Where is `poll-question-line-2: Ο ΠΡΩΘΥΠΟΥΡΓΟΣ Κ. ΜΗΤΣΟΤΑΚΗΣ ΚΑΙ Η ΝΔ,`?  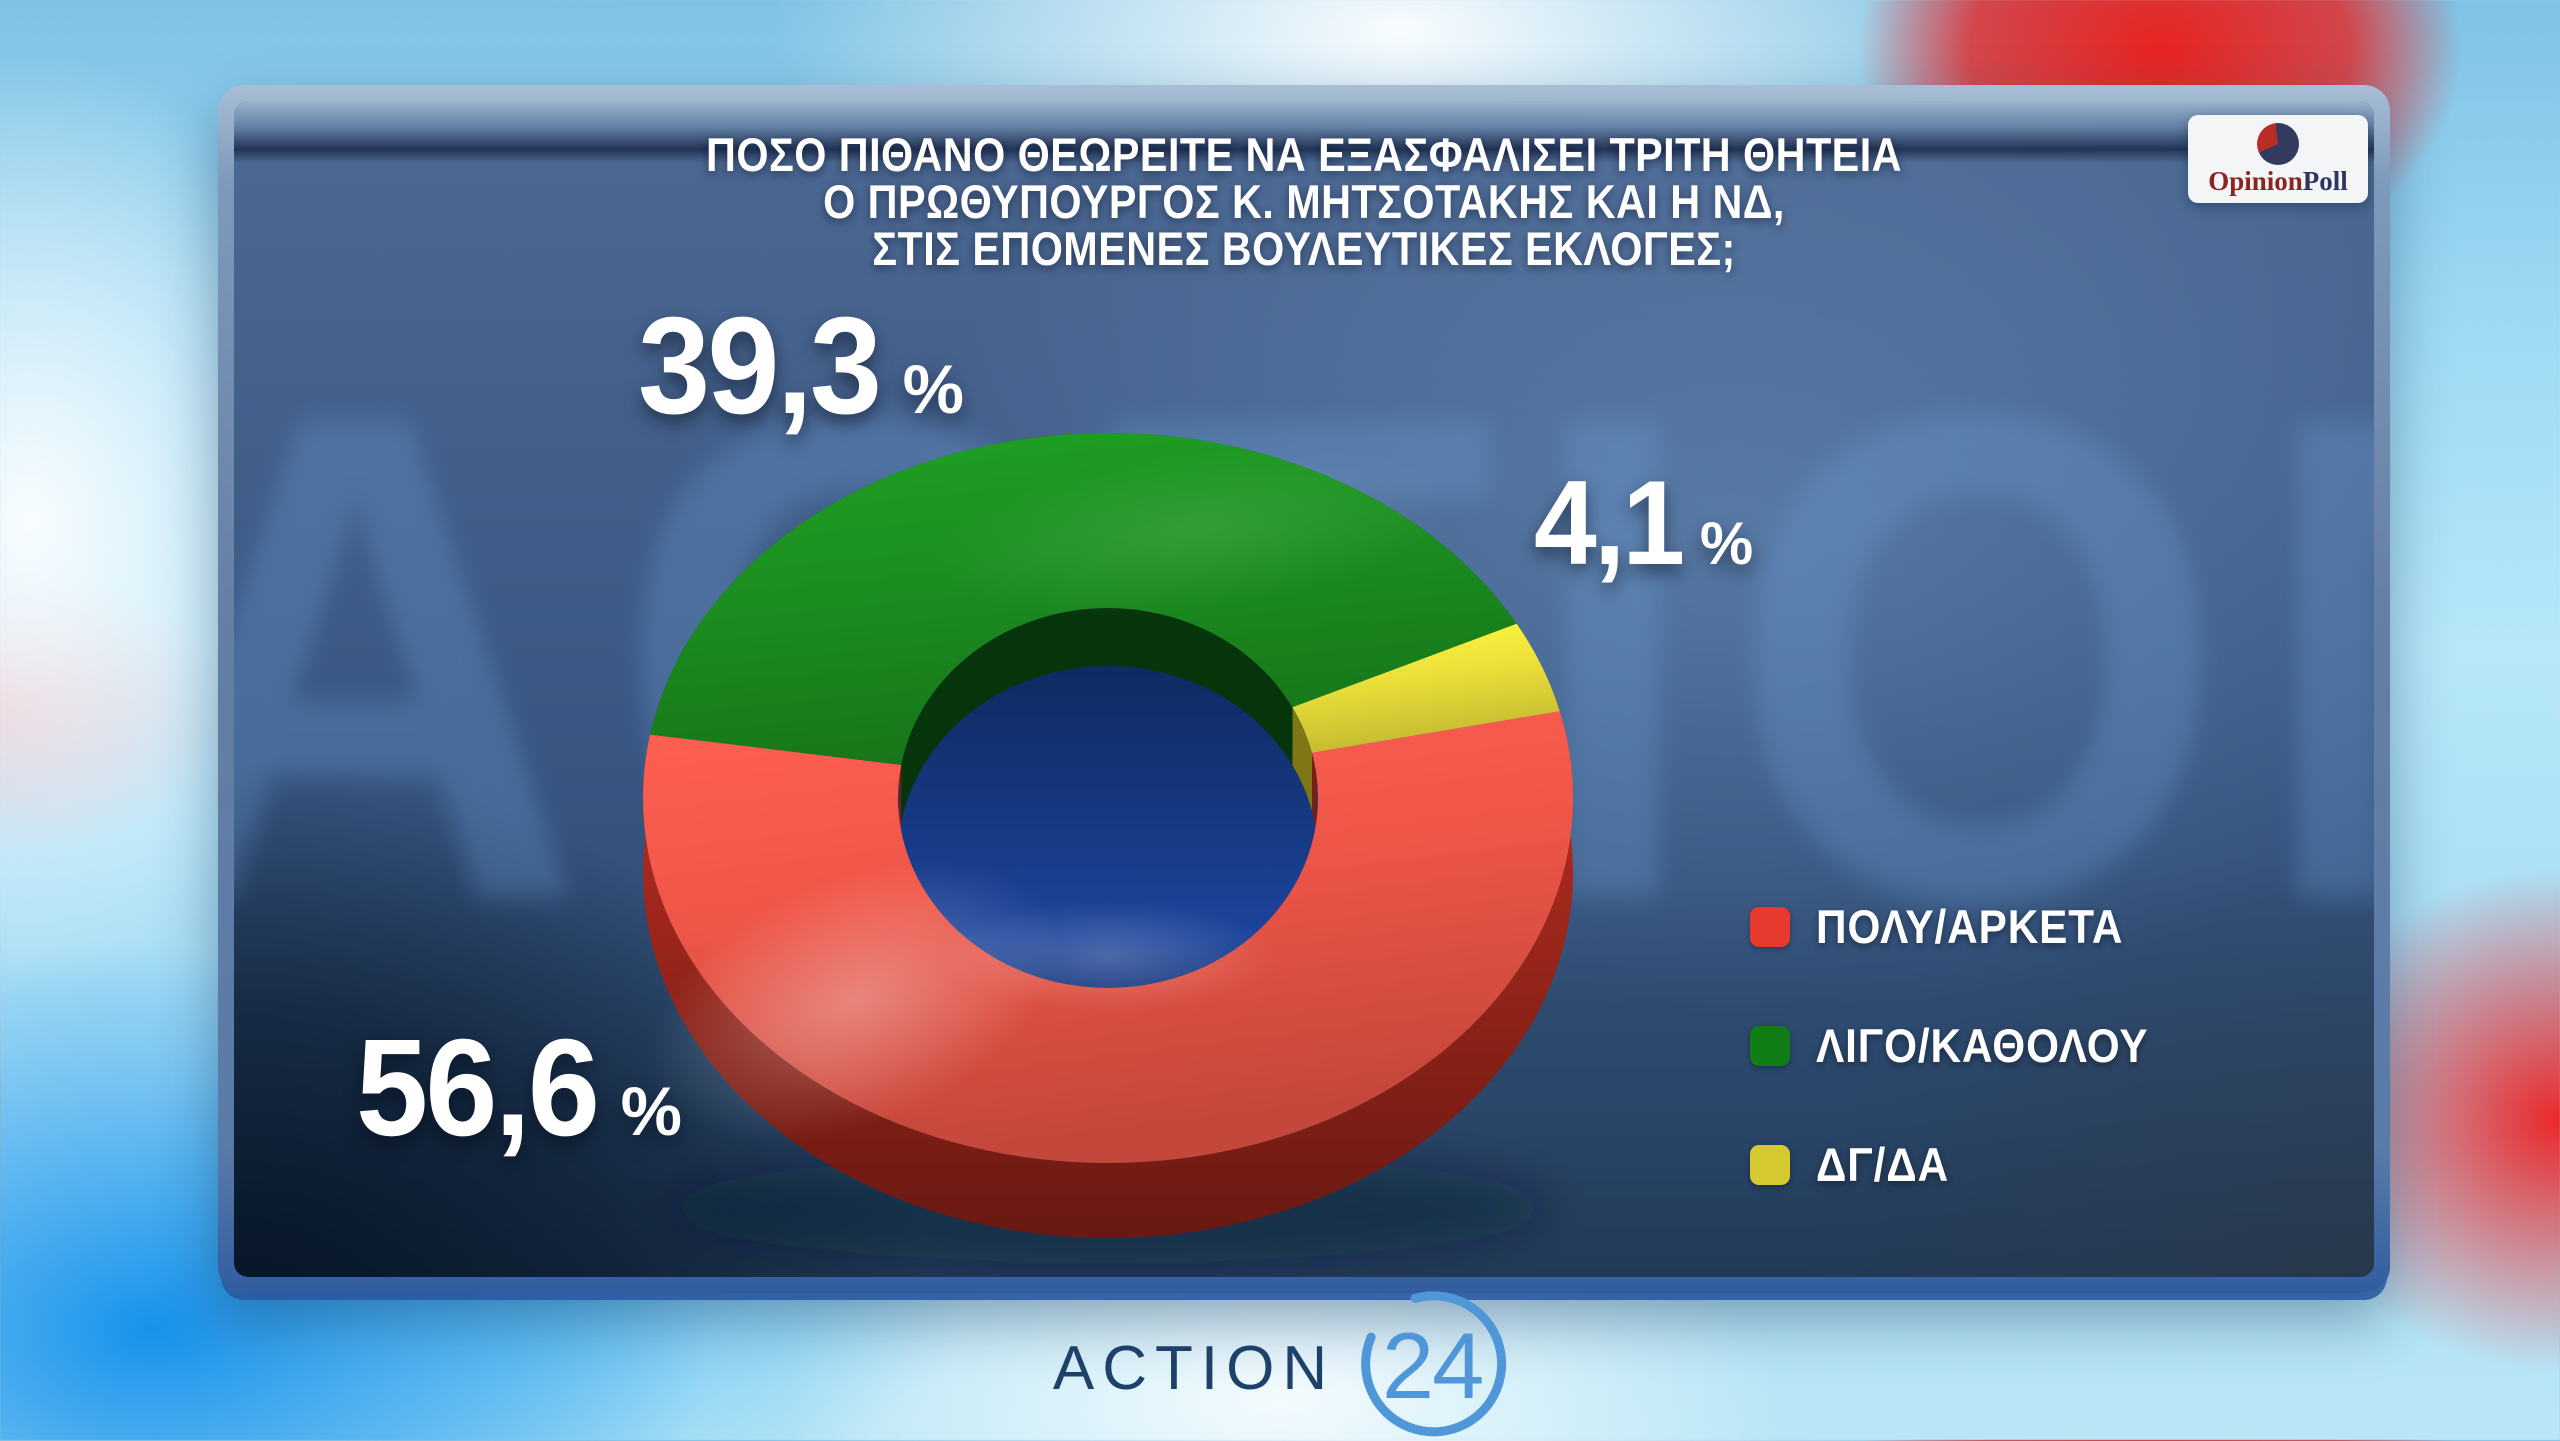
poll-question-line-2: Ο ΠΡΩΘΥΠΟΥΡΓΟΣ Κ. ΜΗΤΣΟΤΑΚΗΣ ΚΑΙ Η ΝΔ, is located at coordinates (1304, 201).